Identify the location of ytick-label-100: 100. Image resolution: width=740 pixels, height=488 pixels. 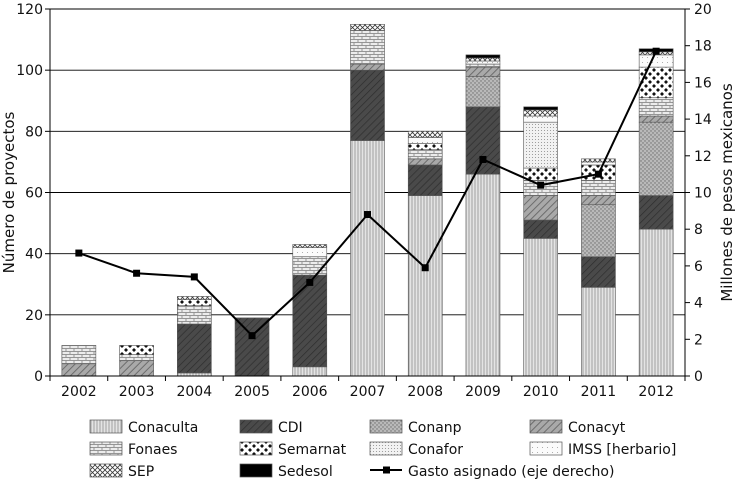
(29, 71).